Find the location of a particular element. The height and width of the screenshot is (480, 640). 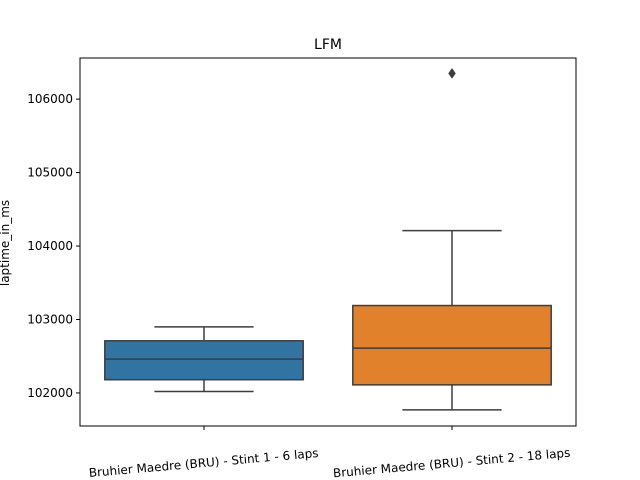

y-tick-label: 105000 is located at coordinates (50, 173).